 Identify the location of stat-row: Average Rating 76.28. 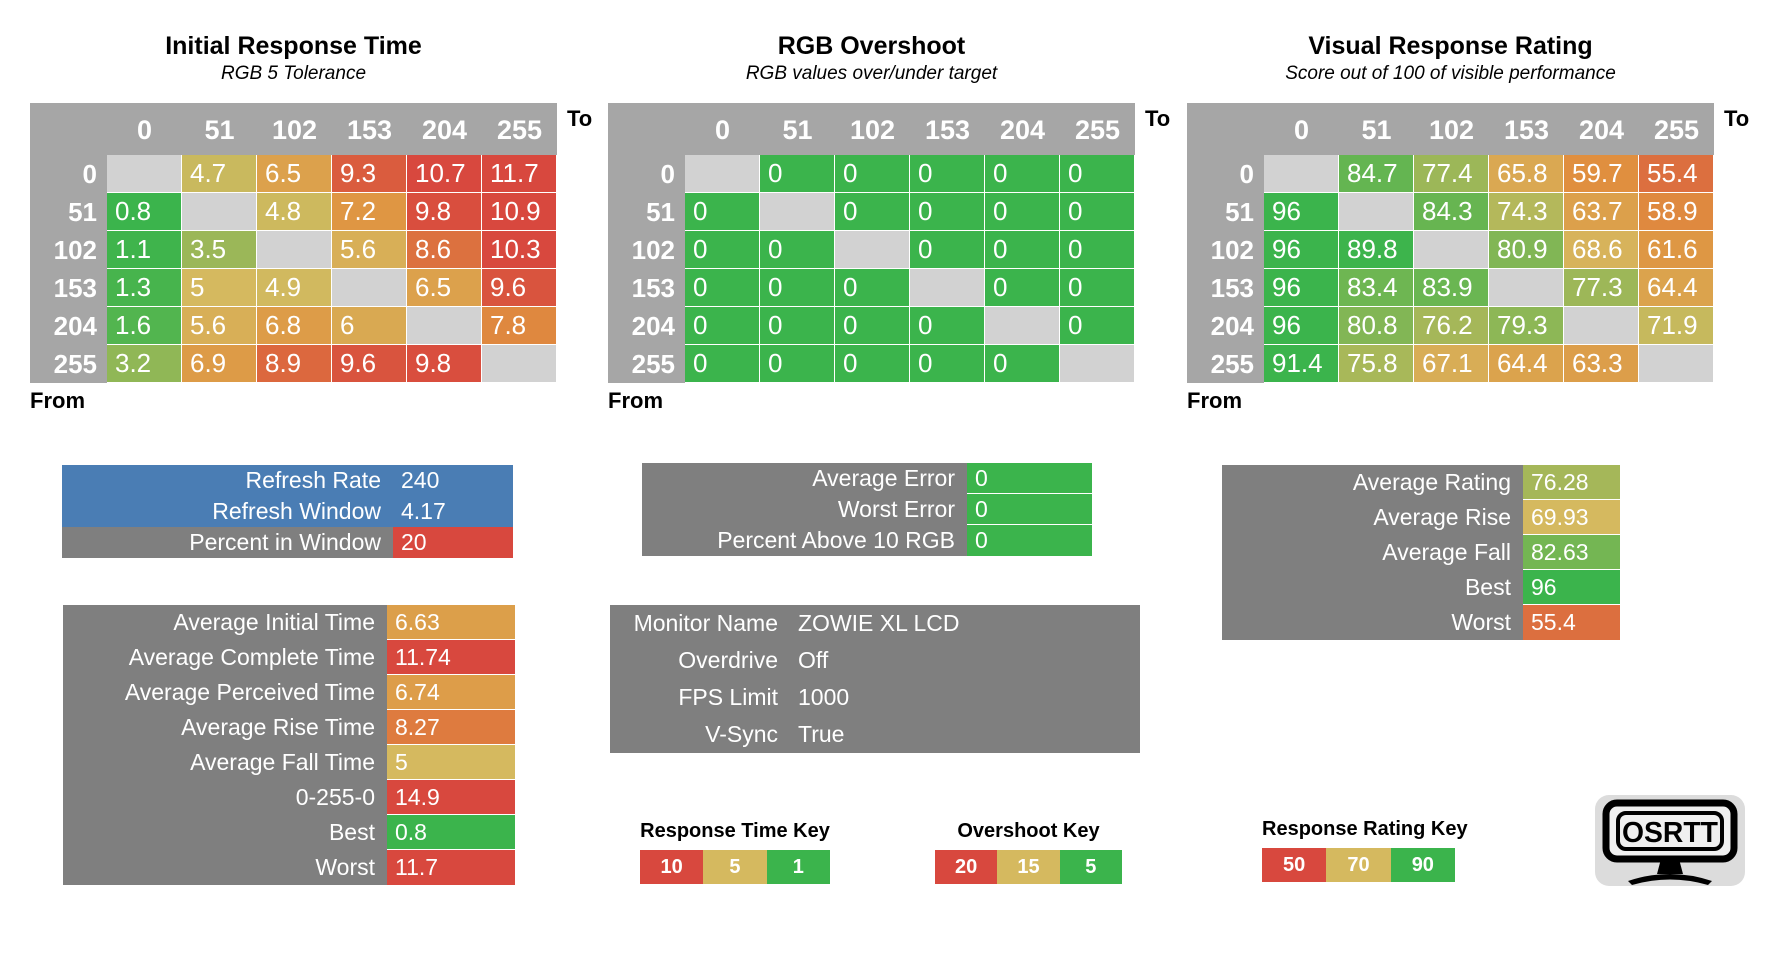
(1421, 482).